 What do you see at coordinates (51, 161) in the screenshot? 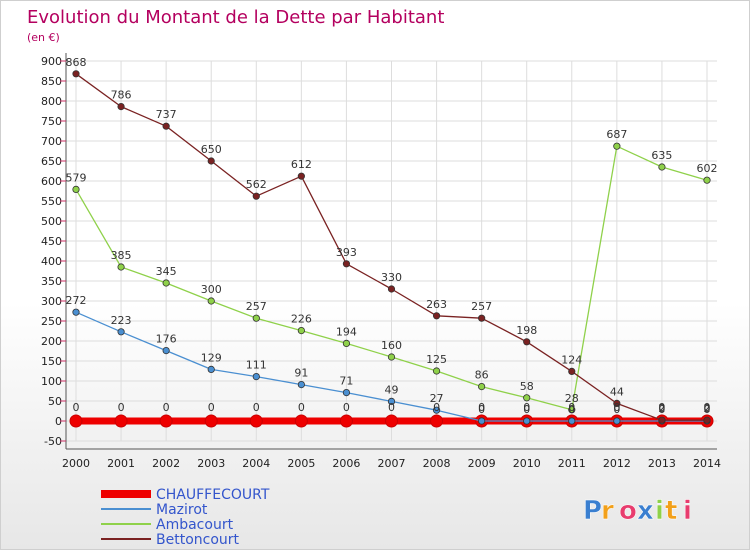
I see `y-tick-label: 650` at bounding box center [51, 161].